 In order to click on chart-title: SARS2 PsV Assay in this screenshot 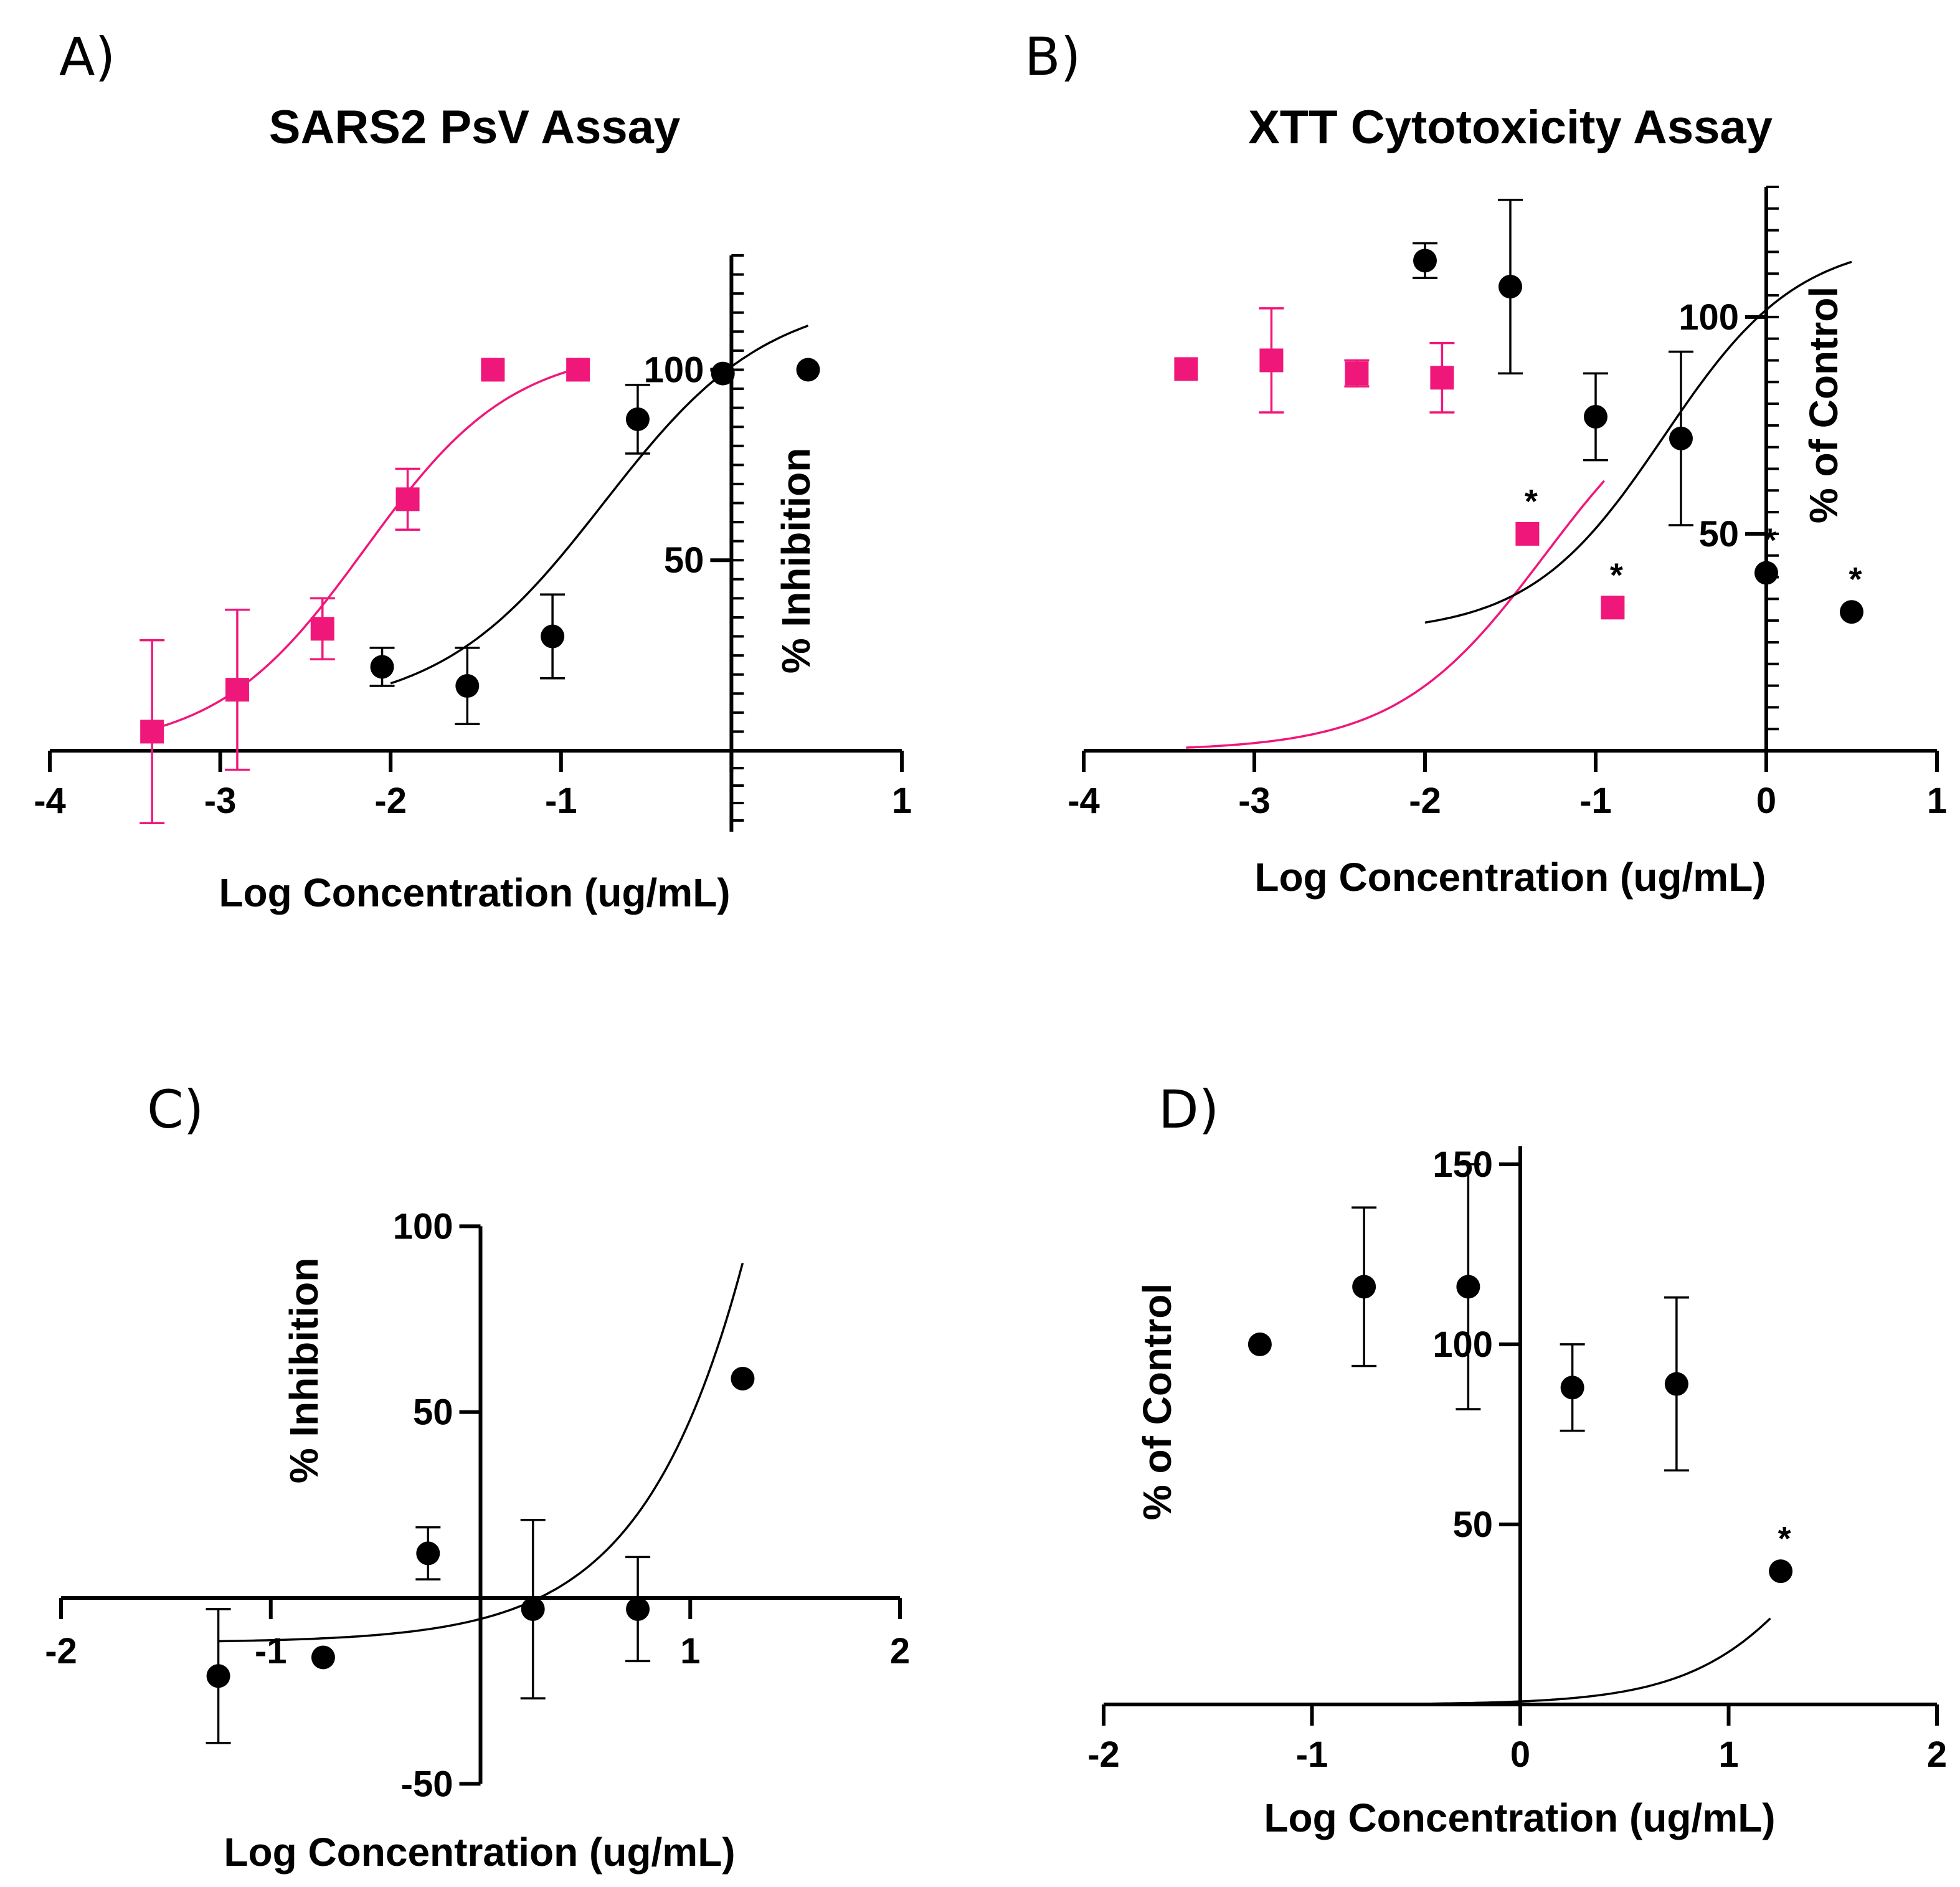, I will do `click(474, 127)`.